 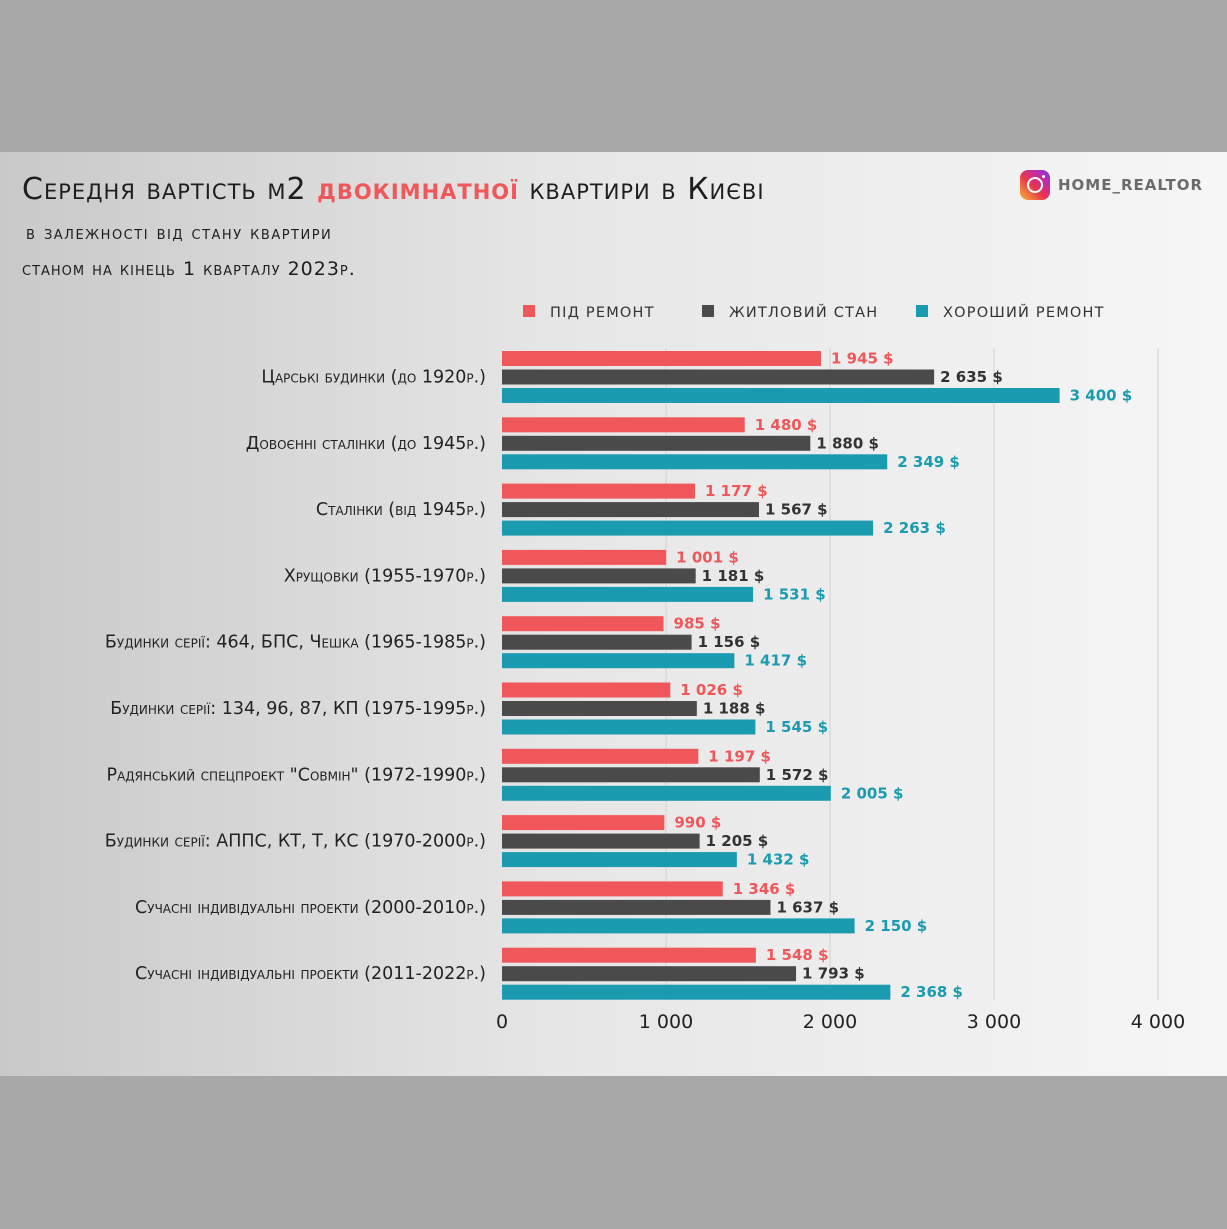 What do you see at coordinates (373, 378) in the screenshot?
I see `category-label: Царські будинки (до 1920р.)` at bounding box center [373, 378].